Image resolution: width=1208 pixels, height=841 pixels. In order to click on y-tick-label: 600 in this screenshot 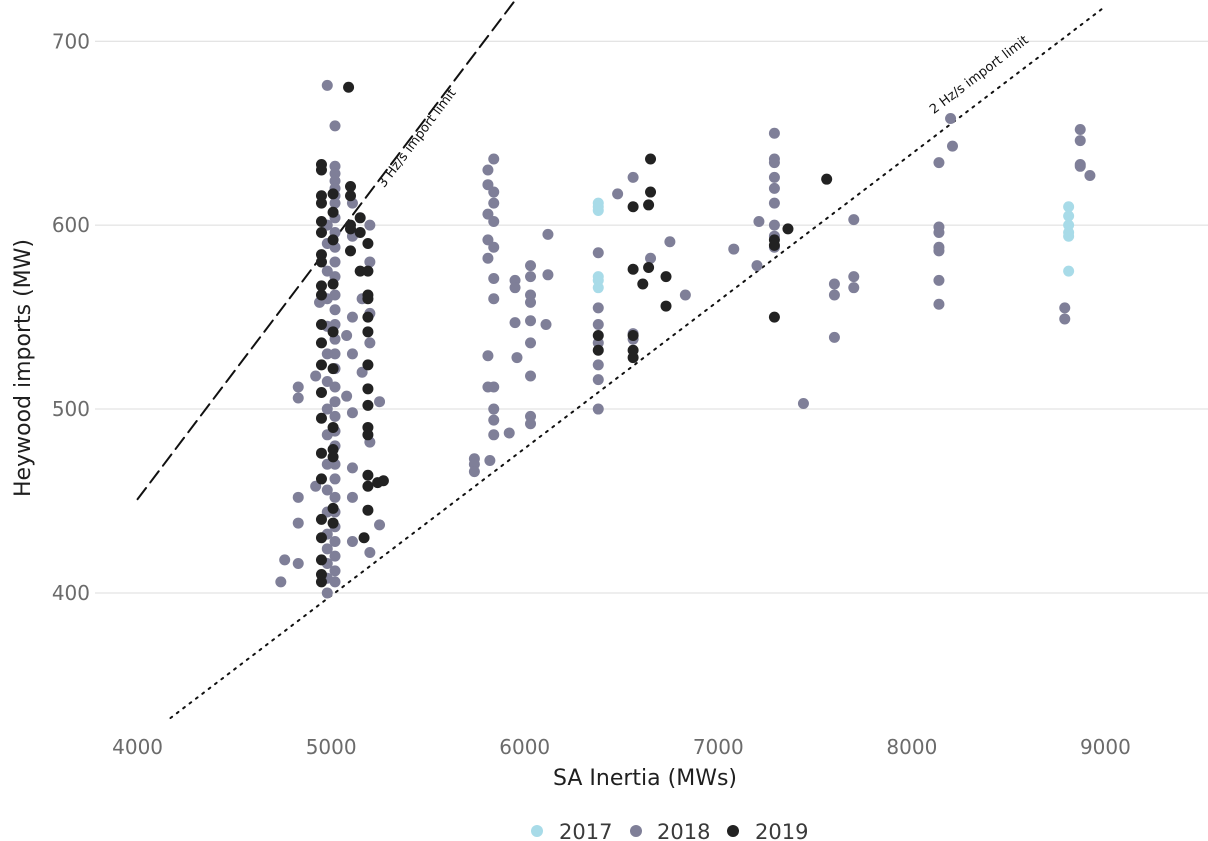, I will do `click(71, 225)`.